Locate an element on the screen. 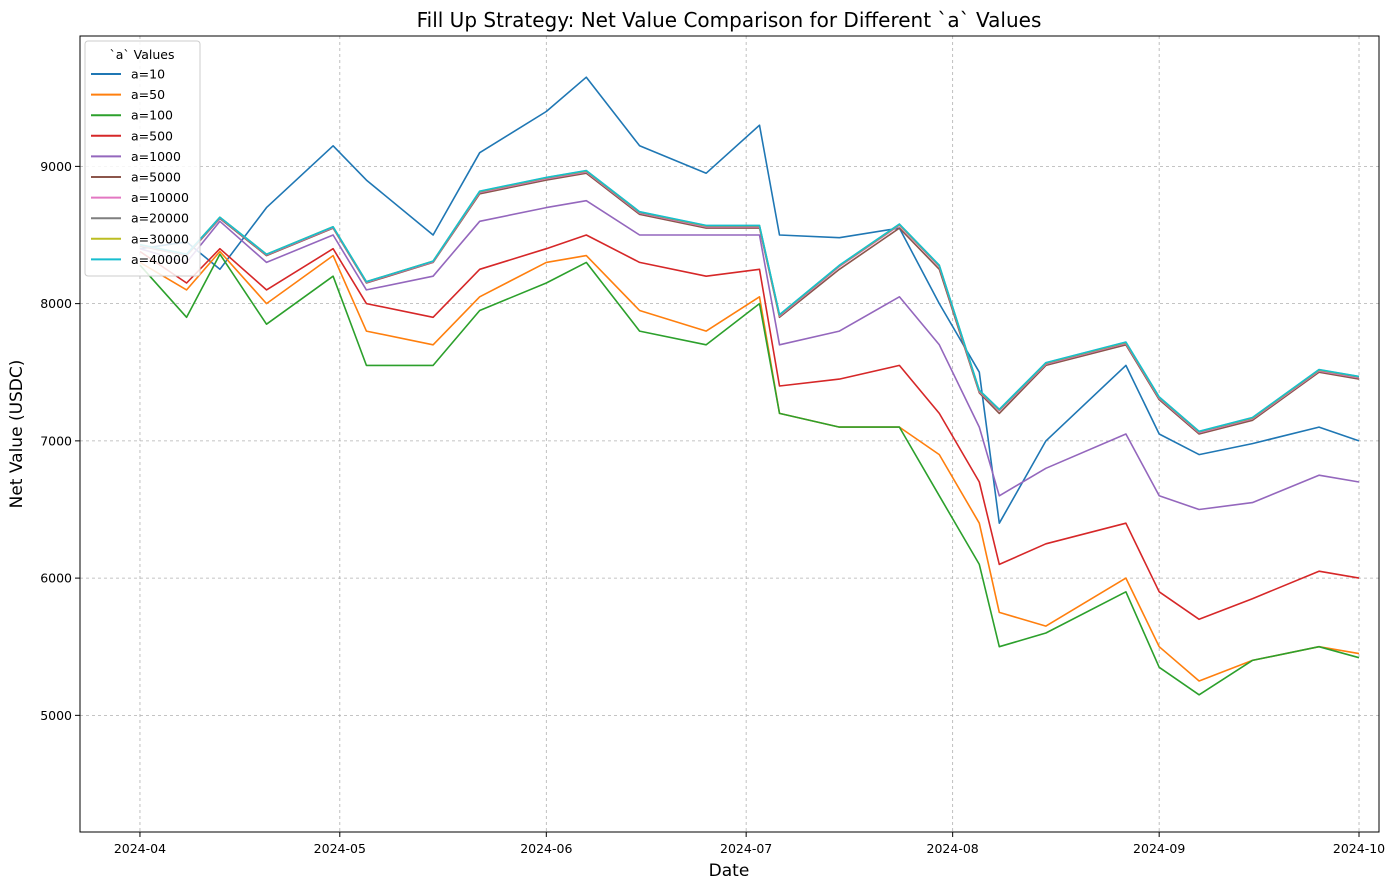 This screenshot has width=1389, height=890. y-tick-label: 6000 is located at coordinates (56, 578).